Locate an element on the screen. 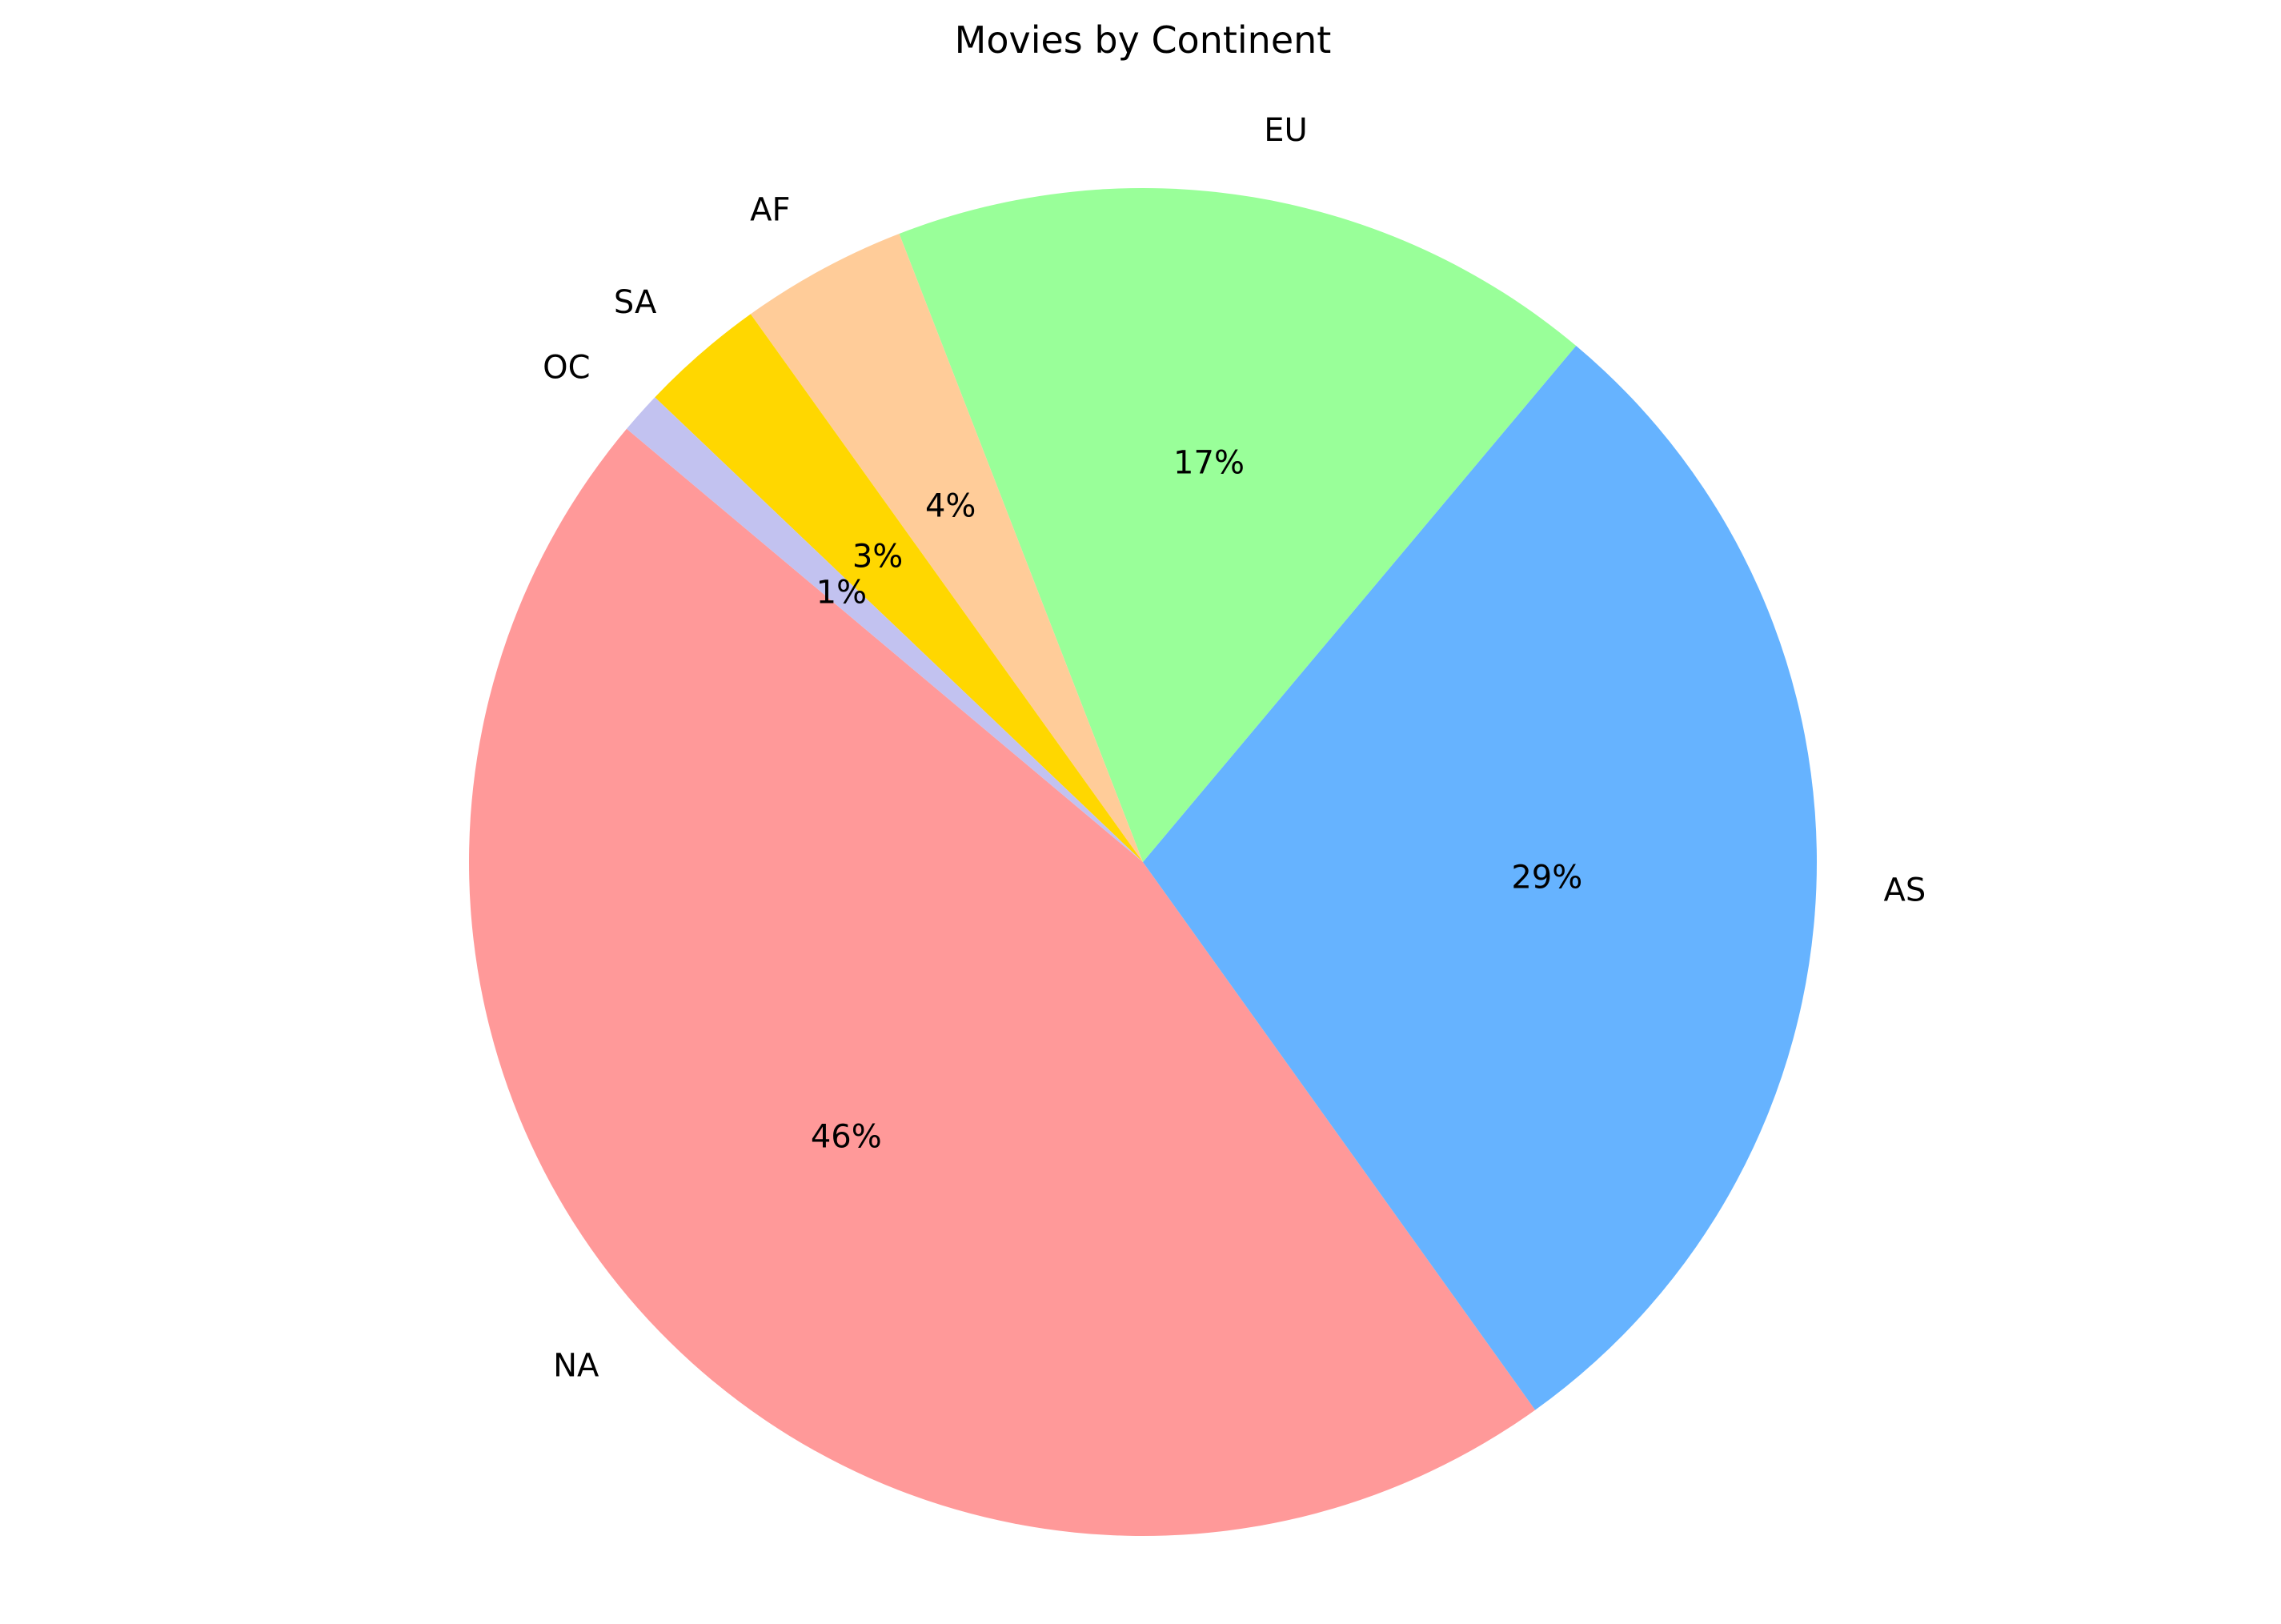  pie-percent-label-sa: 3% is located at coordinates (878, 557).